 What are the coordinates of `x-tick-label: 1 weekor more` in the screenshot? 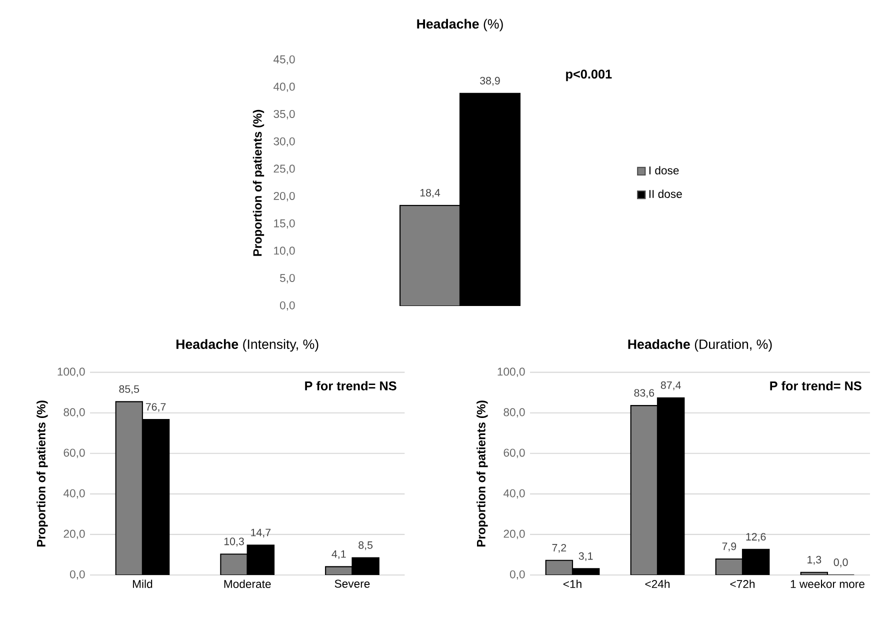 It's located at (827, 584).